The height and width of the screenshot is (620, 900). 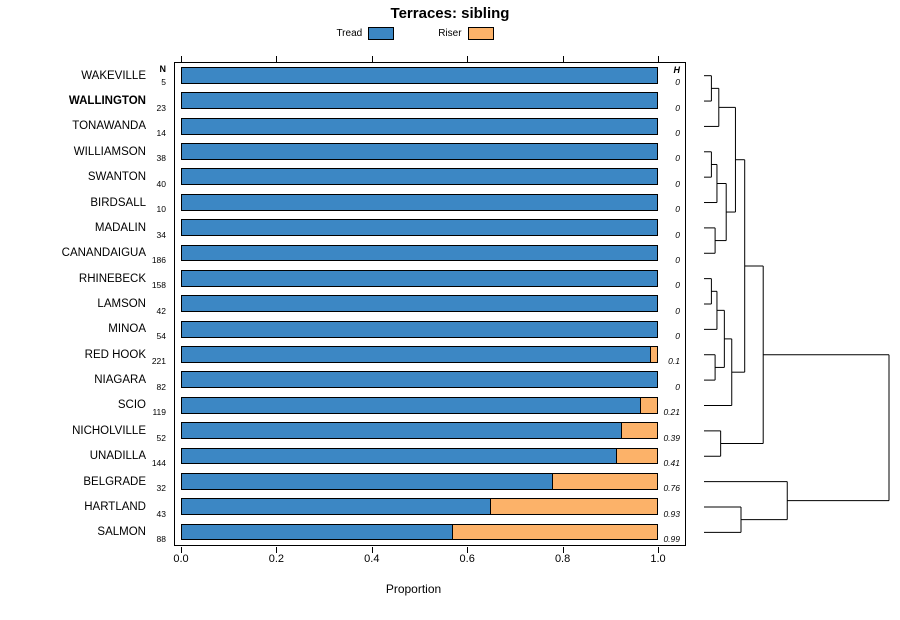 What do you see at coordinates (158, 285) in the screenshot?
I see `n-value: 158` at bounding box center [158, 285].